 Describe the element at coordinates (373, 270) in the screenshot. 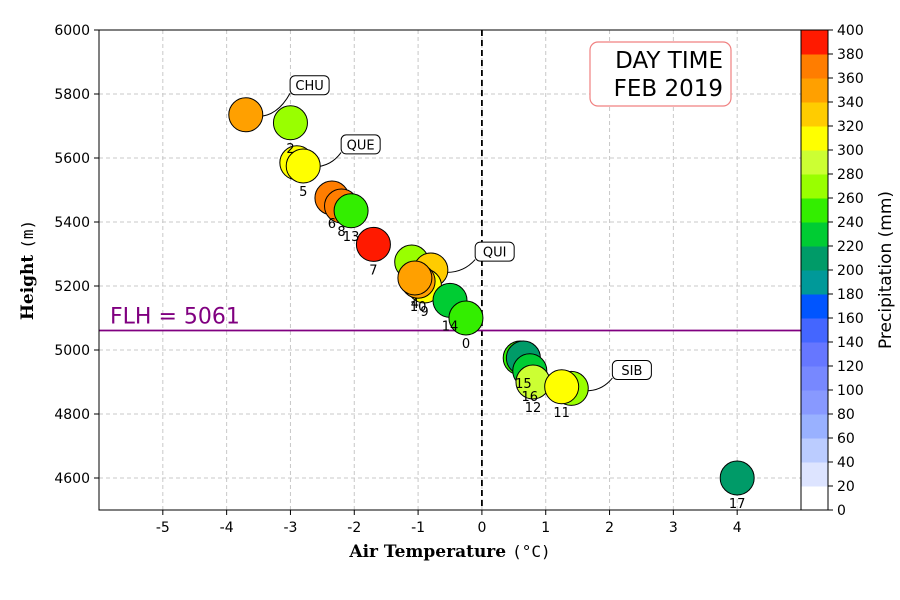

I see `point-label: 7` at that location.